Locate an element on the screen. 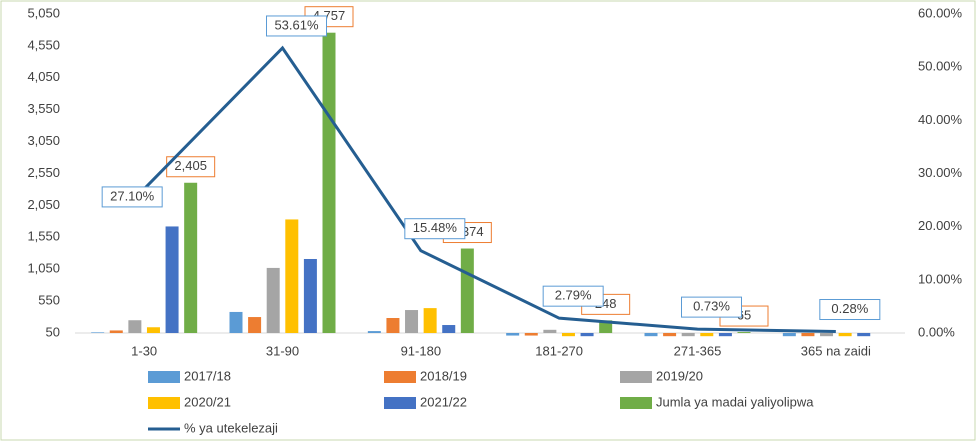 Image resolution: width=978 pixels, height=443 pixels. y-tick-label: 50 is located at coordinates (53, 331).